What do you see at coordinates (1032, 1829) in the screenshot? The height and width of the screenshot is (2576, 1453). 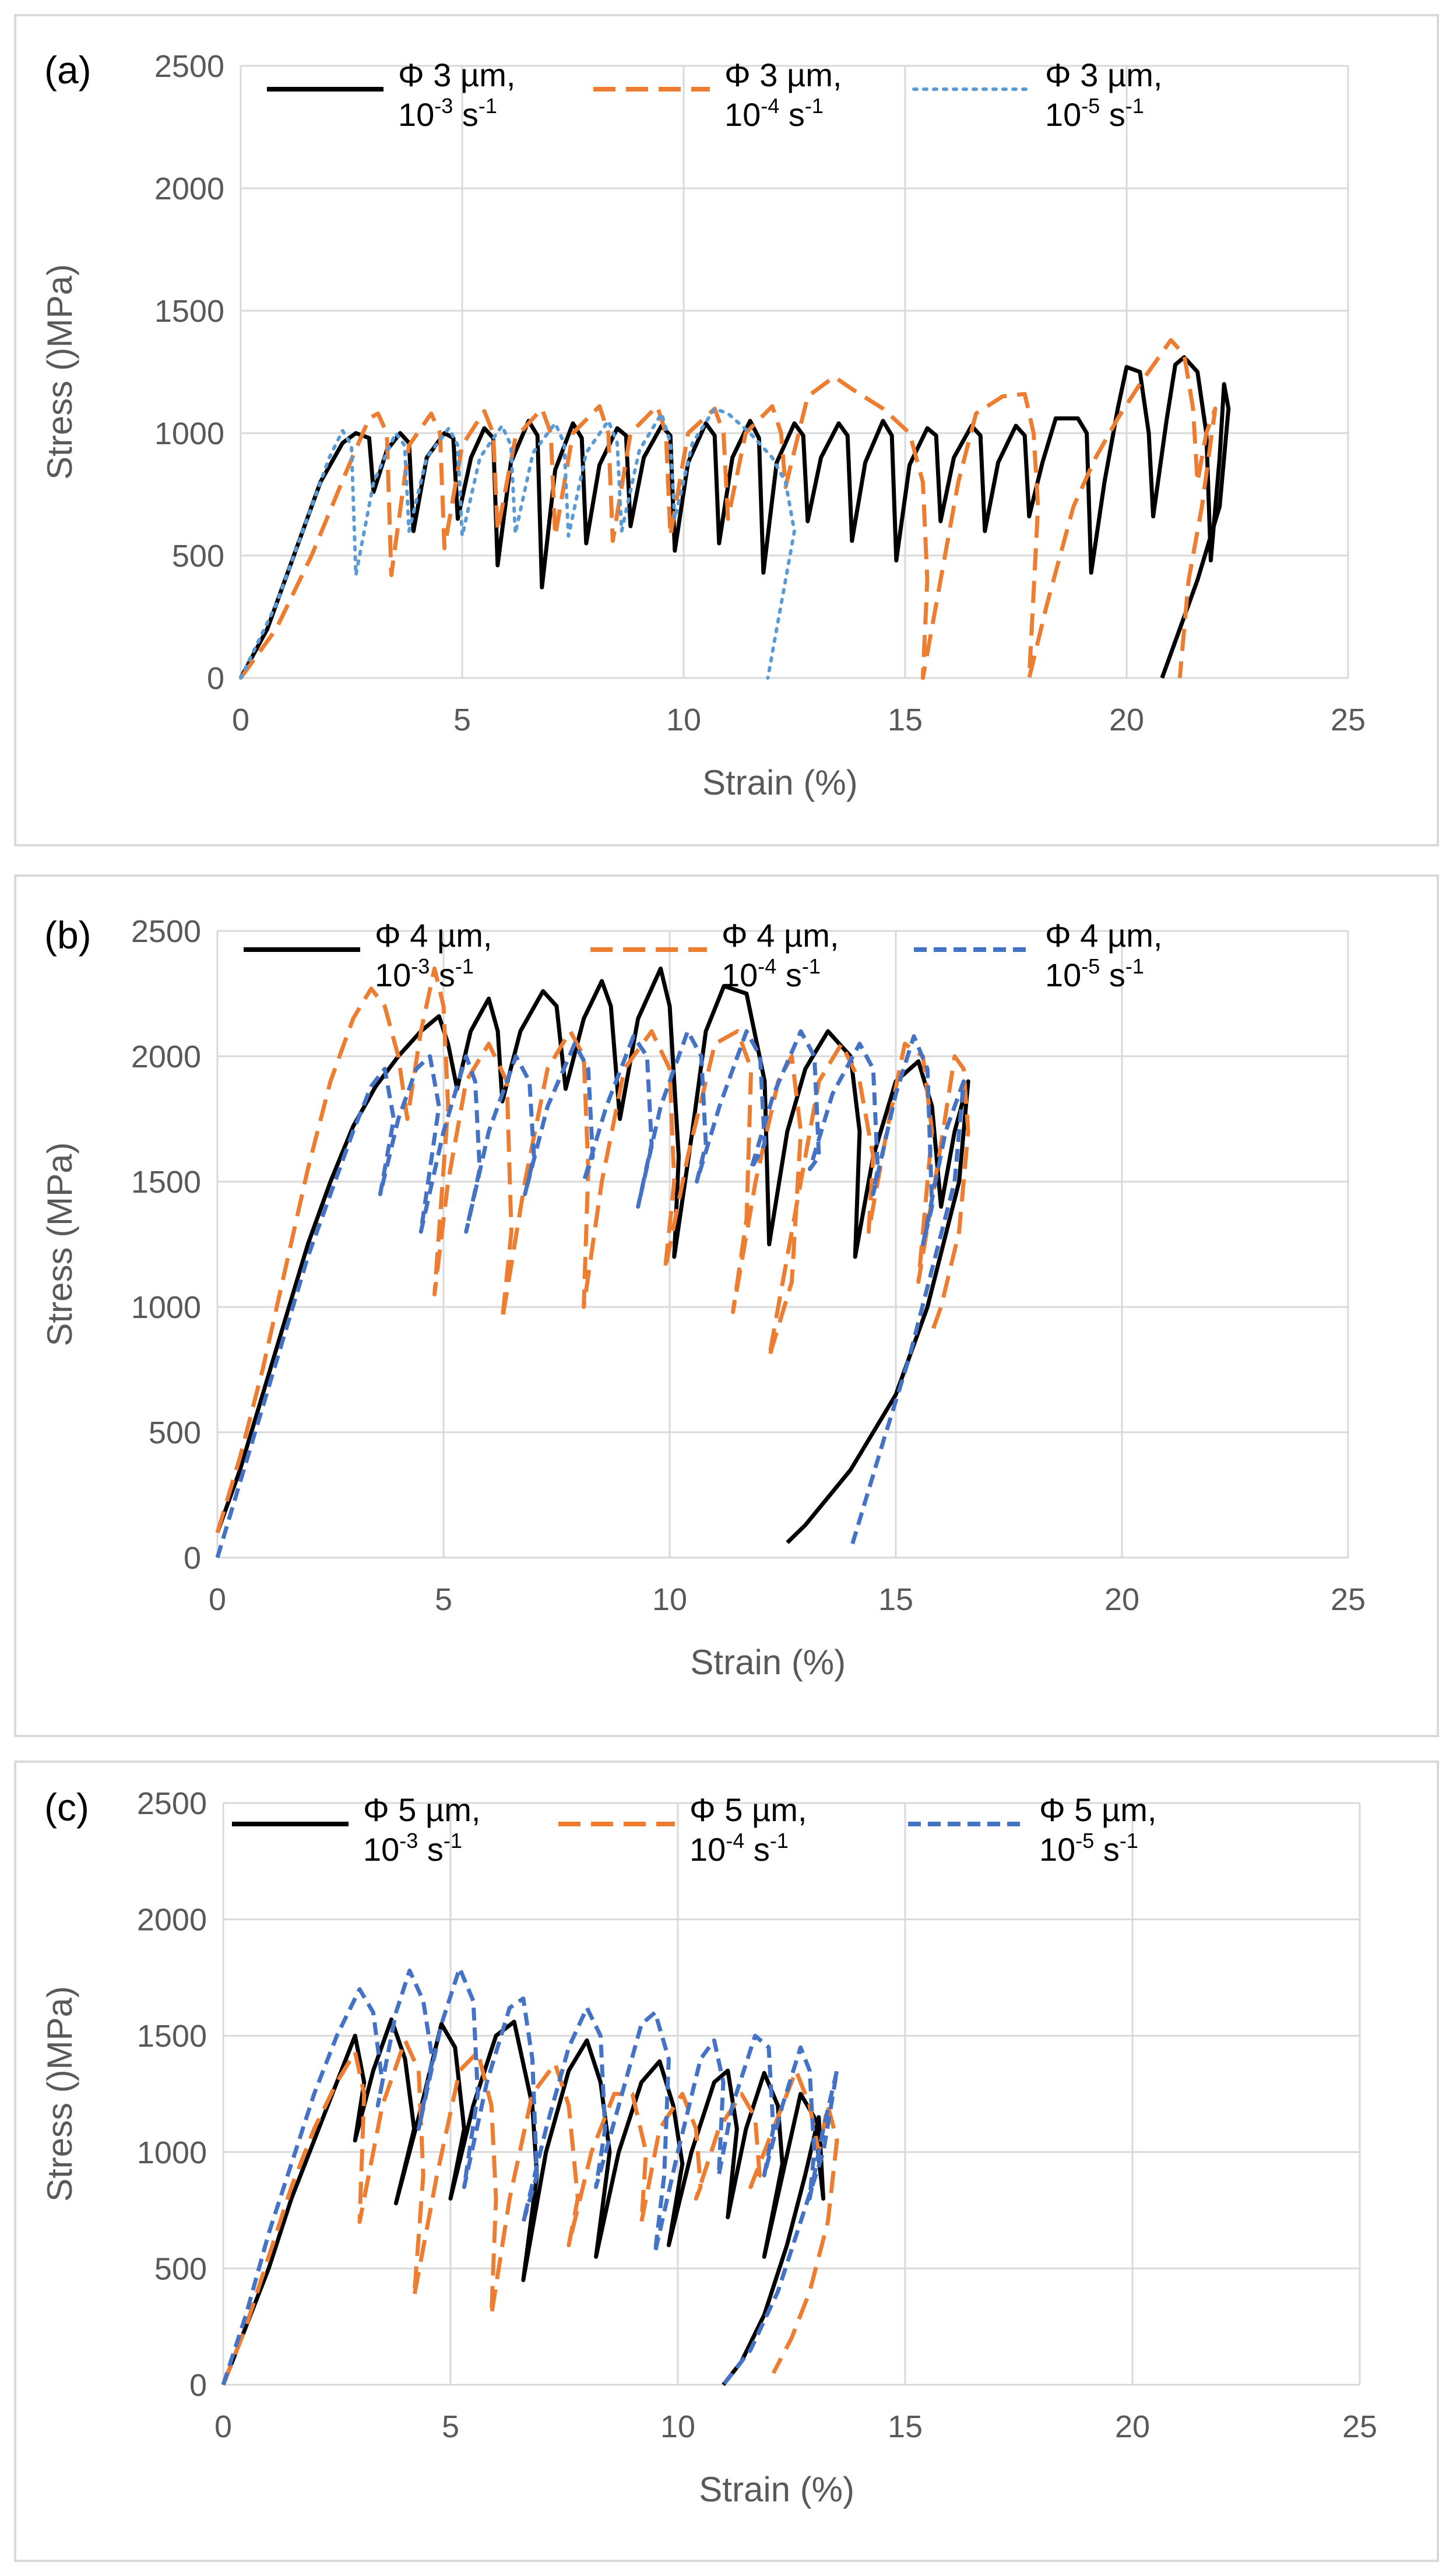 I see `legend-entry-3: Φ 5 µm,10-5 s-1` at bounding box center [1032, 1829].